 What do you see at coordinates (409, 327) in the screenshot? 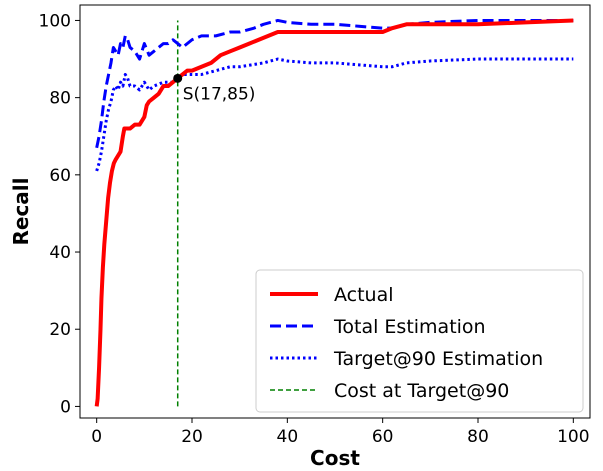
I see `legend-label: Total Estimation` at bounding box center [409, 327].